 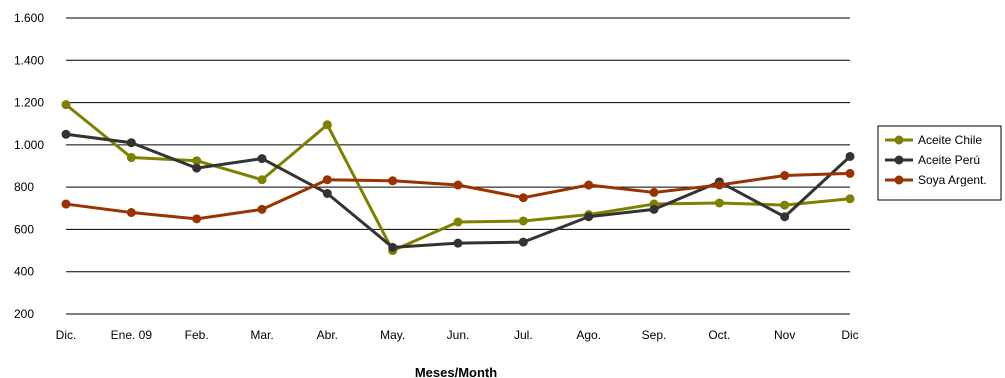 I want to click on x-tick-label: Oct., so click(x=719, y=335).